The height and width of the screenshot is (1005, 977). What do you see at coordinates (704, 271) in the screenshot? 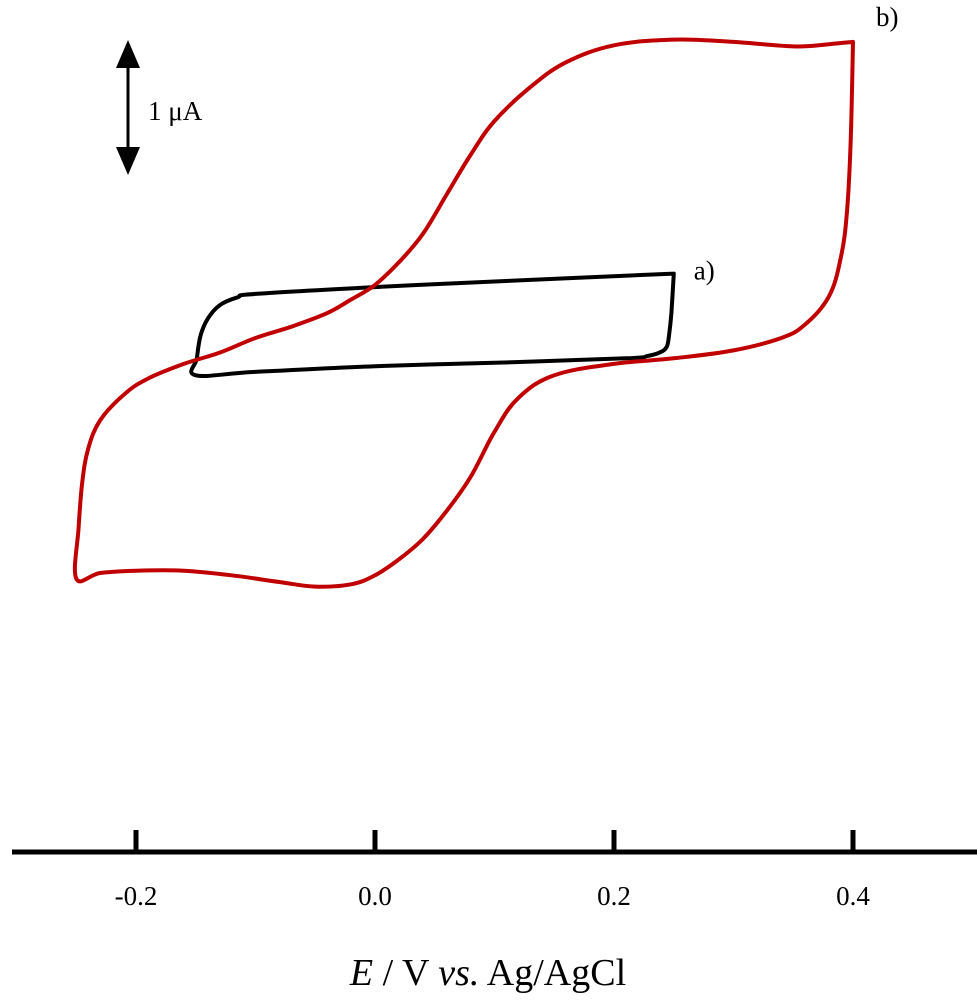
I see `series-label-a: a)` at bounding box center [704, 271].